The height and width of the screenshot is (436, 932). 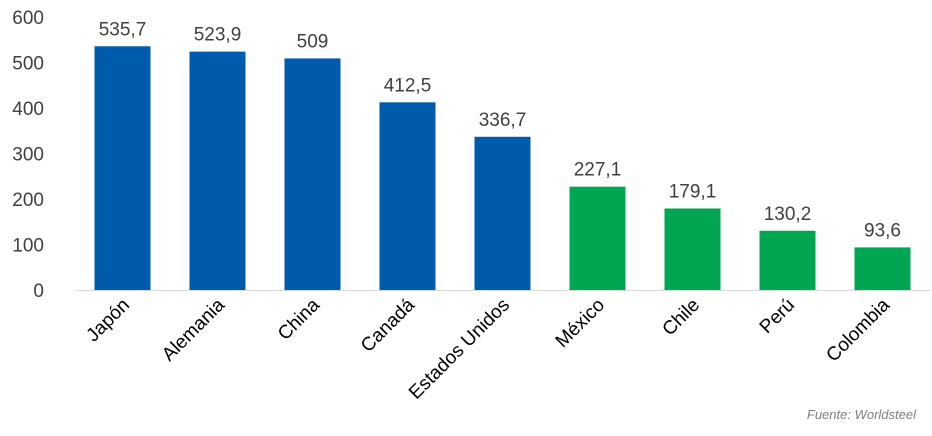 I want to click on y-tick-label: 600, so click(x=28, y=18).